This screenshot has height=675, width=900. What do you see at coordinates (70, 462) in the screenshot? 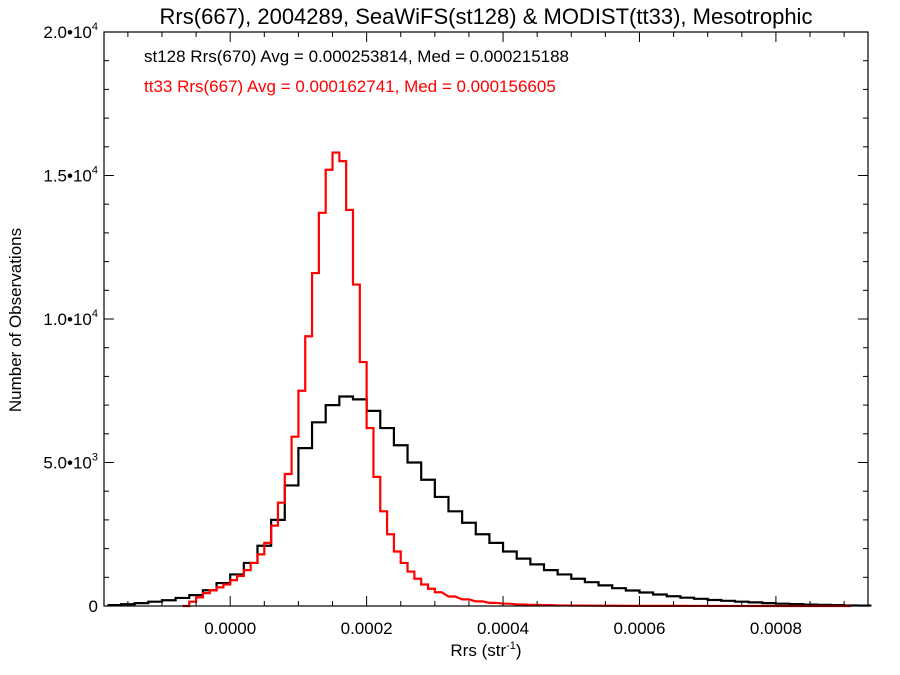
I see `y-tick-label: 5.0•103` at bounding box center [70, 462].